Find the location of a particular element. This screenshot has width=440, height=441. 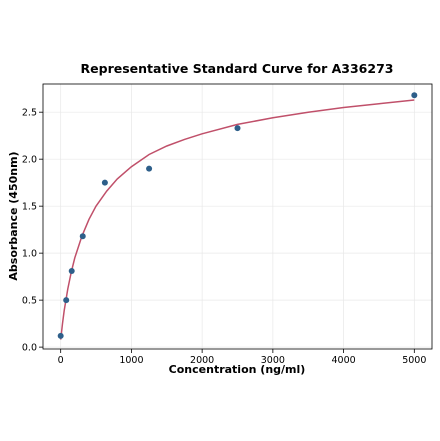

x-axis-label: Concentration (ng/ml) is located at coordinates (237, 369).